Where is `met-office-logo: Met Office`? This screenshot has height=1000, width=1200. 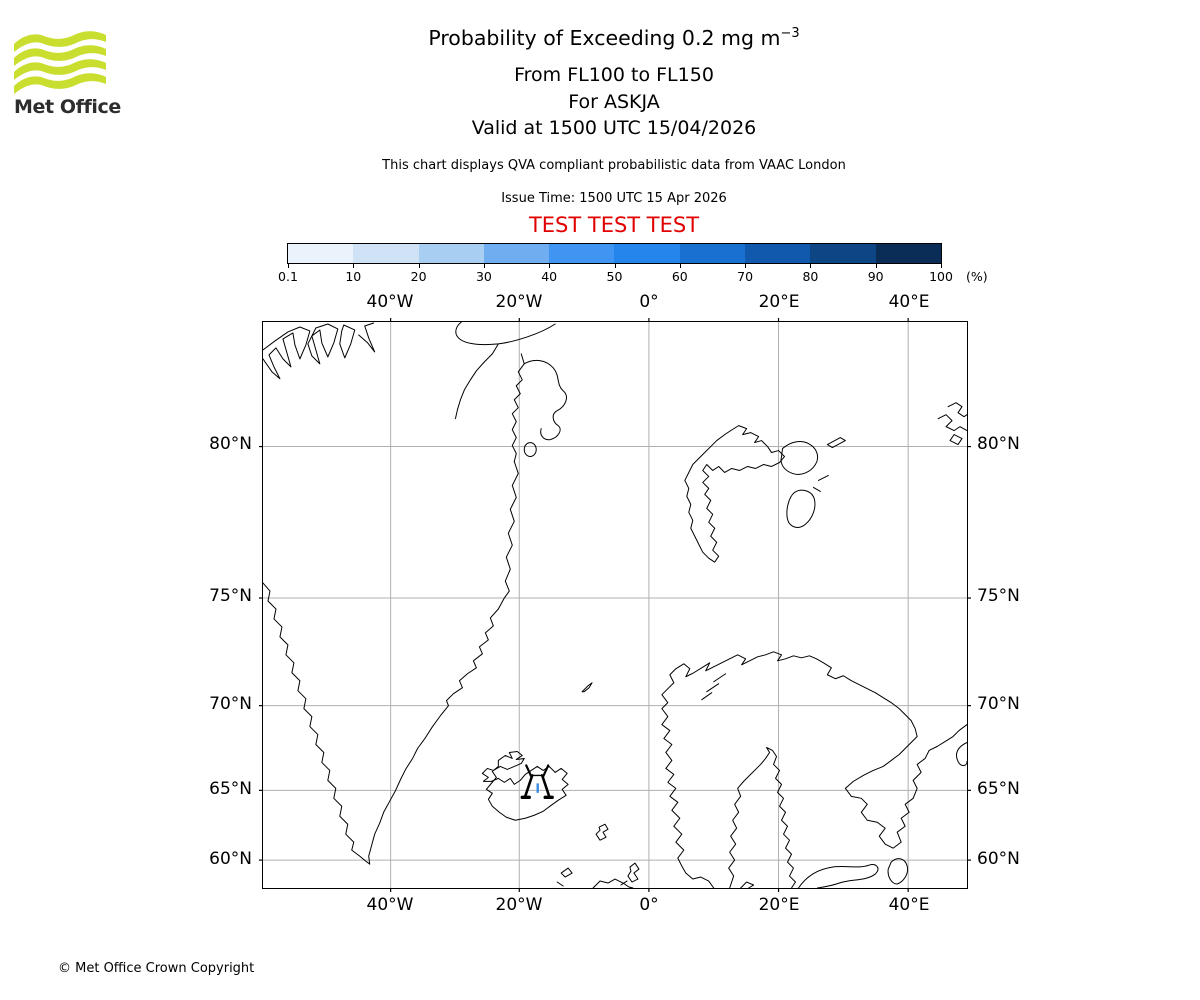 met-office-logo: Met Office is located at coordinates (69, 73).